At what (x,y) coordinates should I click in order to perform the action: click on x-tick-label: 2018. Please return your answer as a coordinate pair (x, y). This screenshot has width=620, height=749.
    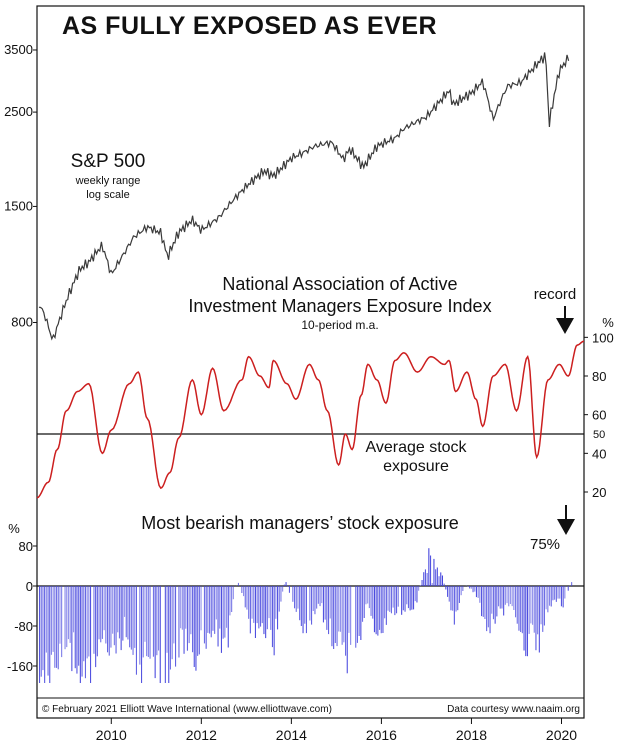
    Looking at the image, I should click on (471, 735).